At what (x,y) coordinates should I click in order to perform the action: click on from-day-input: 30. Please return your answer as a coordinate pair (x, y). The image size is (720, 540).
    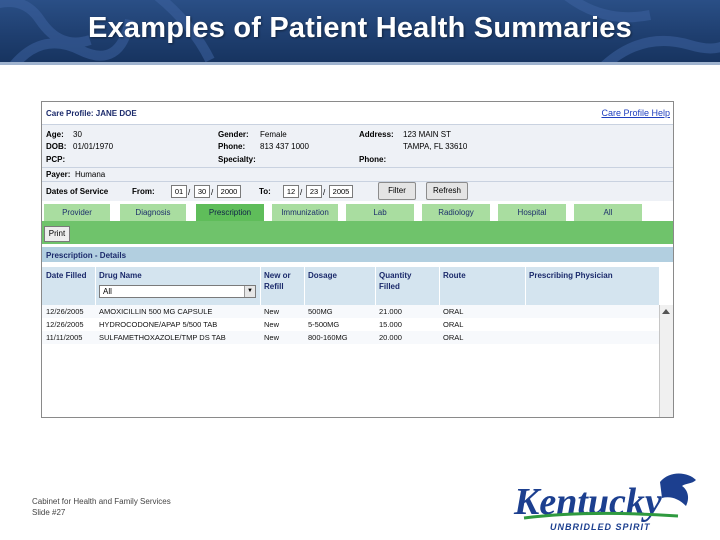
    Looking at the image, I should click on (202, 191).